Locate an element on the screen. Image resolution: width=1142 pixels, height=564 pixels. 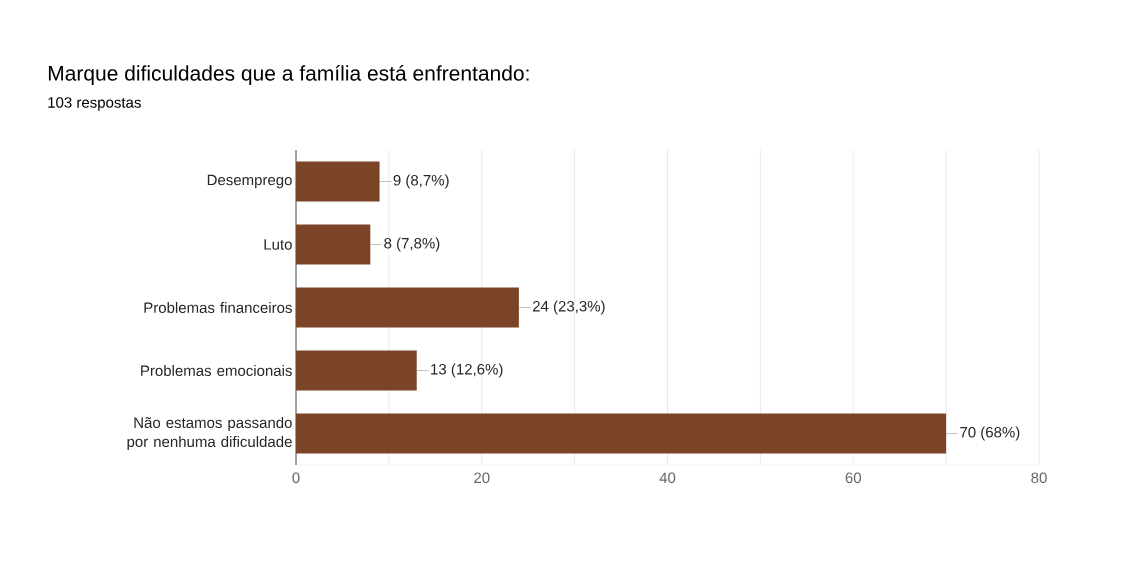
x-tick-label: 60 is located at coordinates (853, 478).